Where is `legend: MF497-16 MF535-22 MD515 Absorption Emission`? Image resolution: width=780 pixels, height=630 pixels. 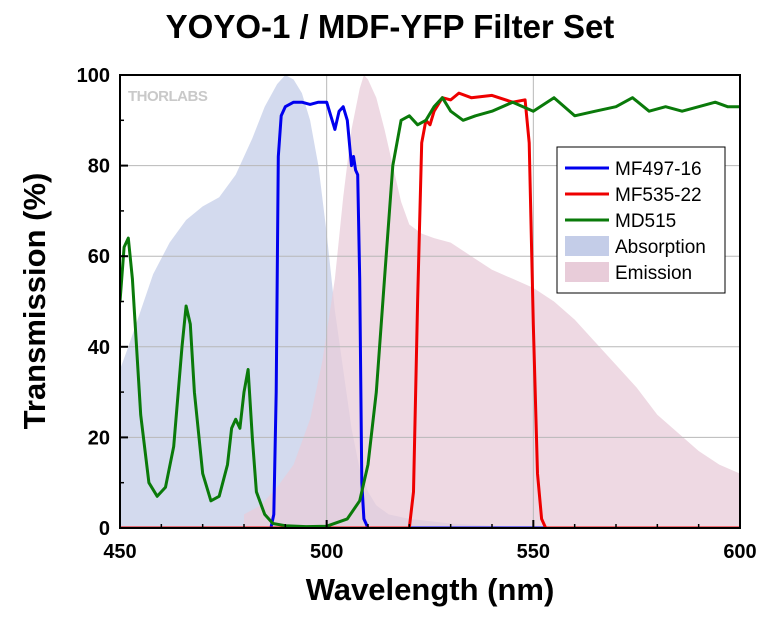 legend: MF497-16 MF535-22 MD515 Absorption Emission is located at coordinates (641, 220).